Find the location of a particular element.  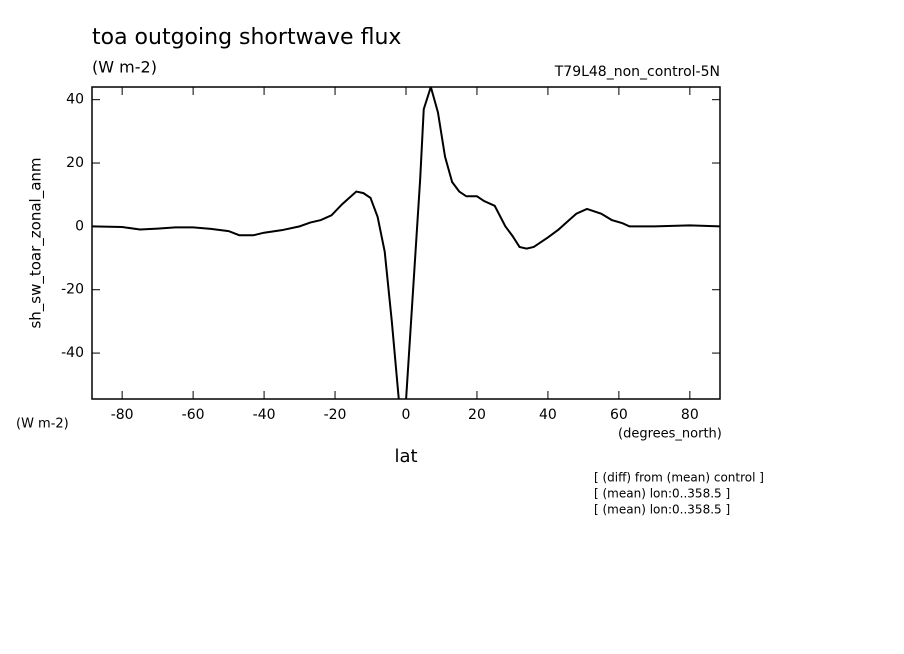

x-tick-label: 0 is located at coordinates (406, 415).